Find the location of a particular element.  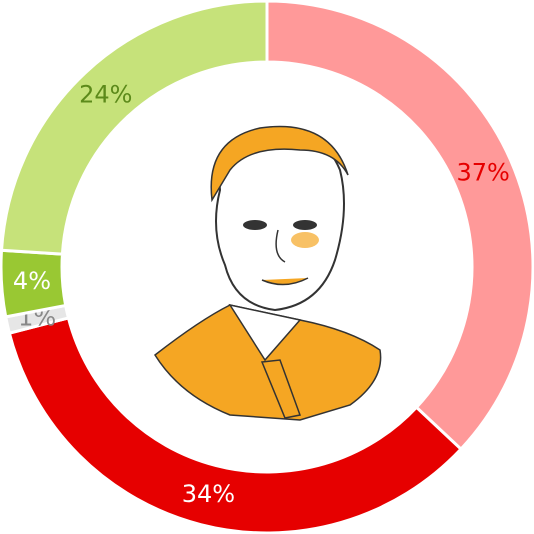

tie is located at coordinates (281, 389).